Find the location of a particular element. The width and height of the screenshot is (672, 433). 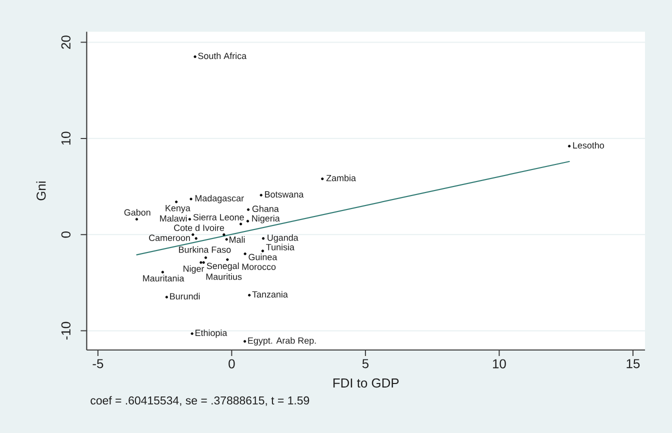

annotation: Mauritania is located at coordinates (163, 278).